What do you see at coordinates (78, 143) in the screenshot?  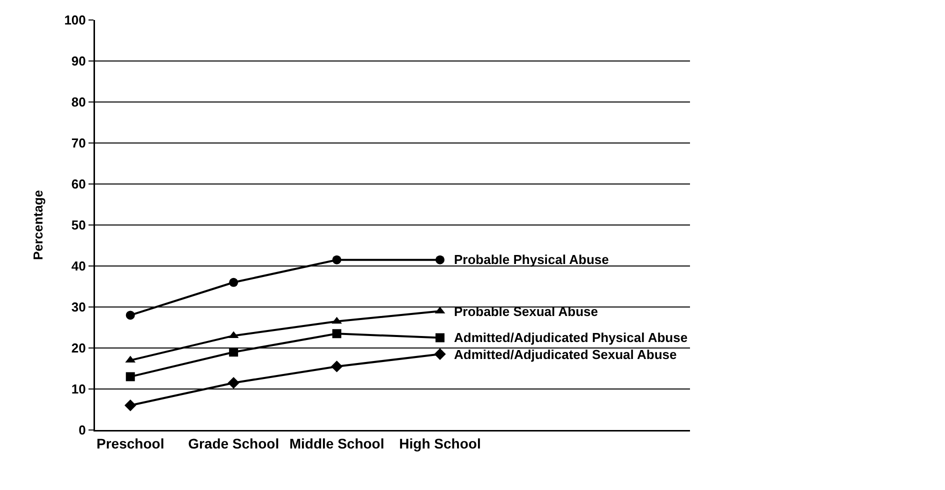 I see `y-tick-label: 70` at bounding box center [78, 143].